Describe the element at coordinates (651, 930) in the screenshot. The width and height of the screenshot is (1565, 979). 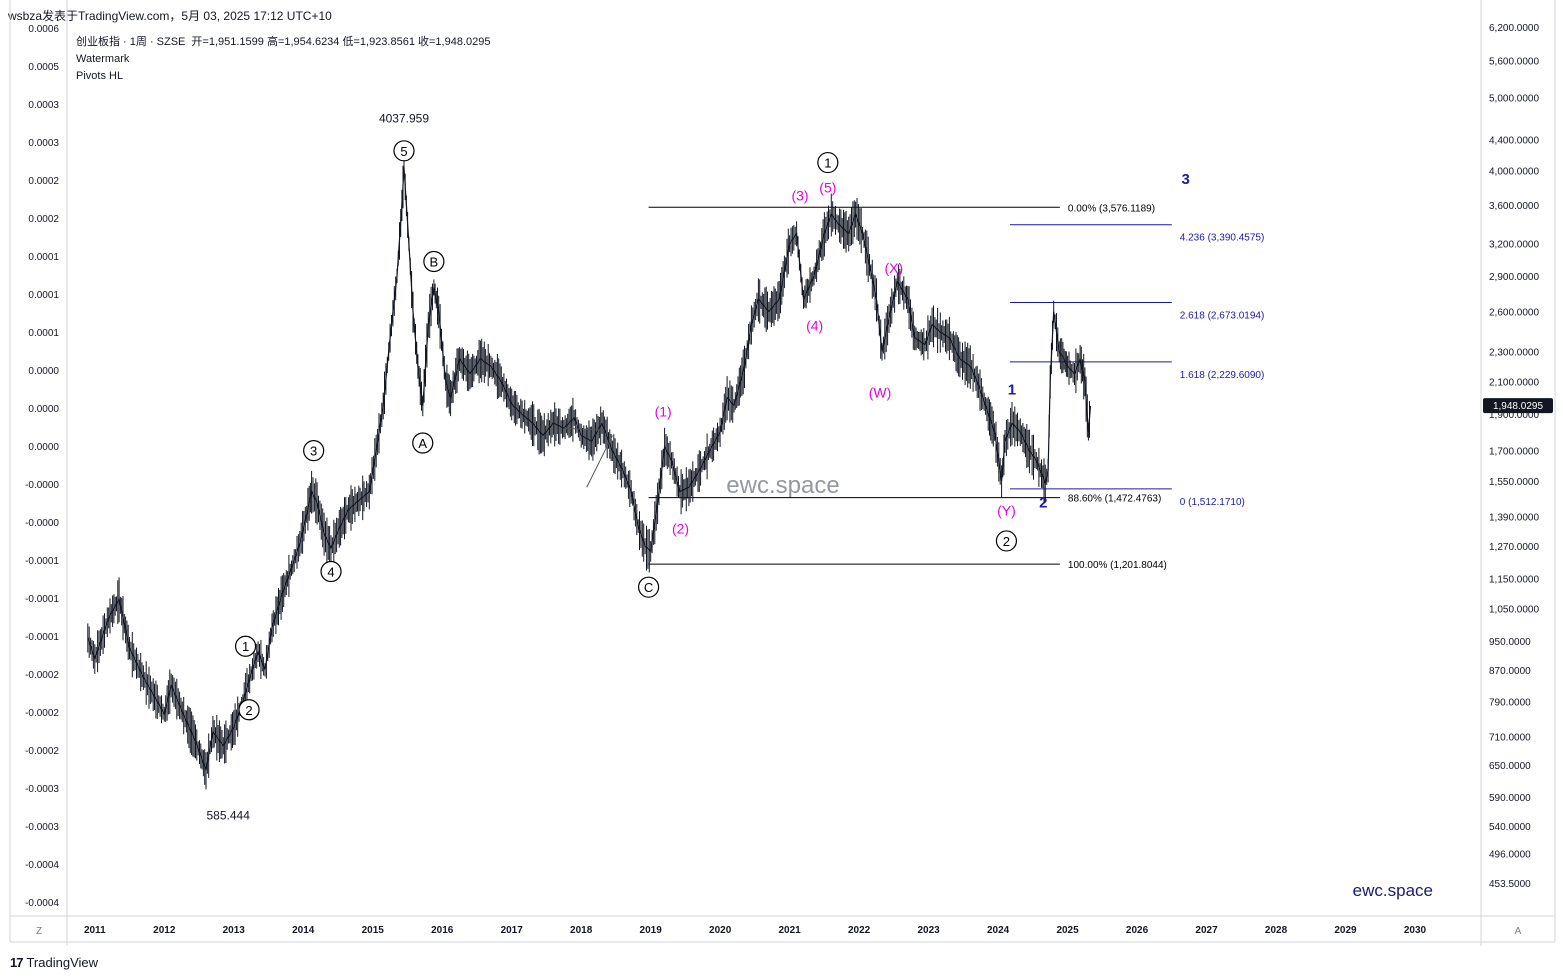
I see `time-axis-tick: 2019` at that location.